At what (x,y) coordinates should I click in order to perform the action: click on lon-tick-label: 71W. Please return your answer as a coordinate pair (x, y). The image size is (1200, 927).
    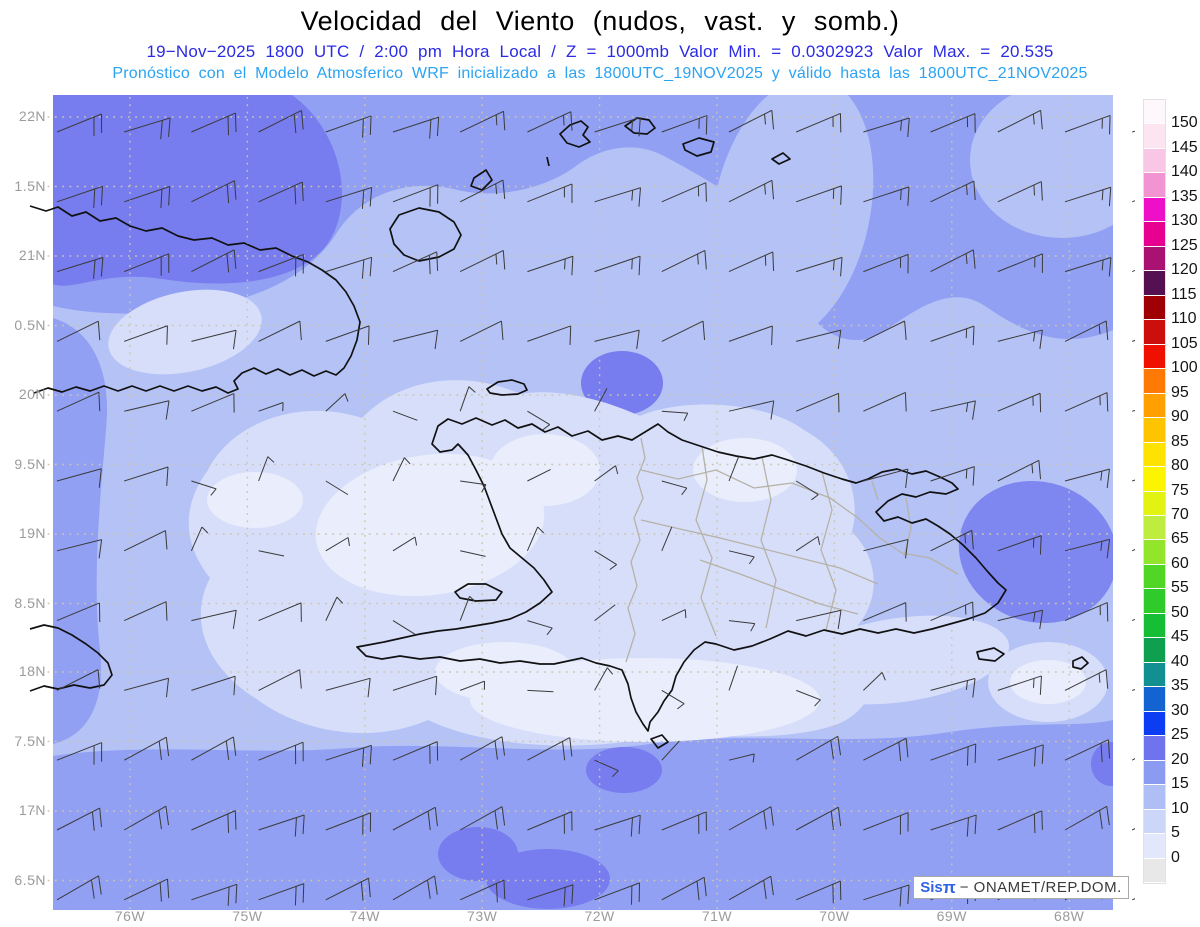
    Looking at the image, I should click on (717, 916).